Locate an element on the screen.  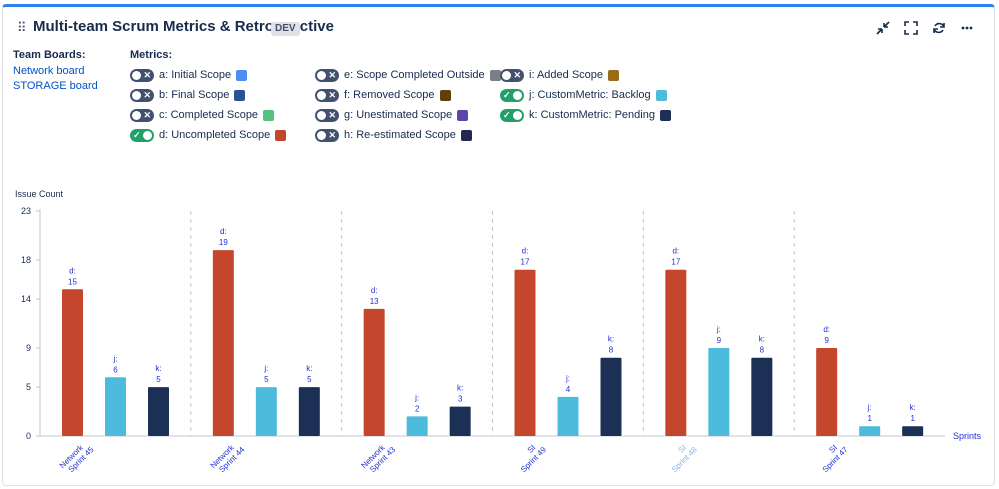
metric-item: ✕ e: Scope Completed Outside is located at coordinates (408, 75).